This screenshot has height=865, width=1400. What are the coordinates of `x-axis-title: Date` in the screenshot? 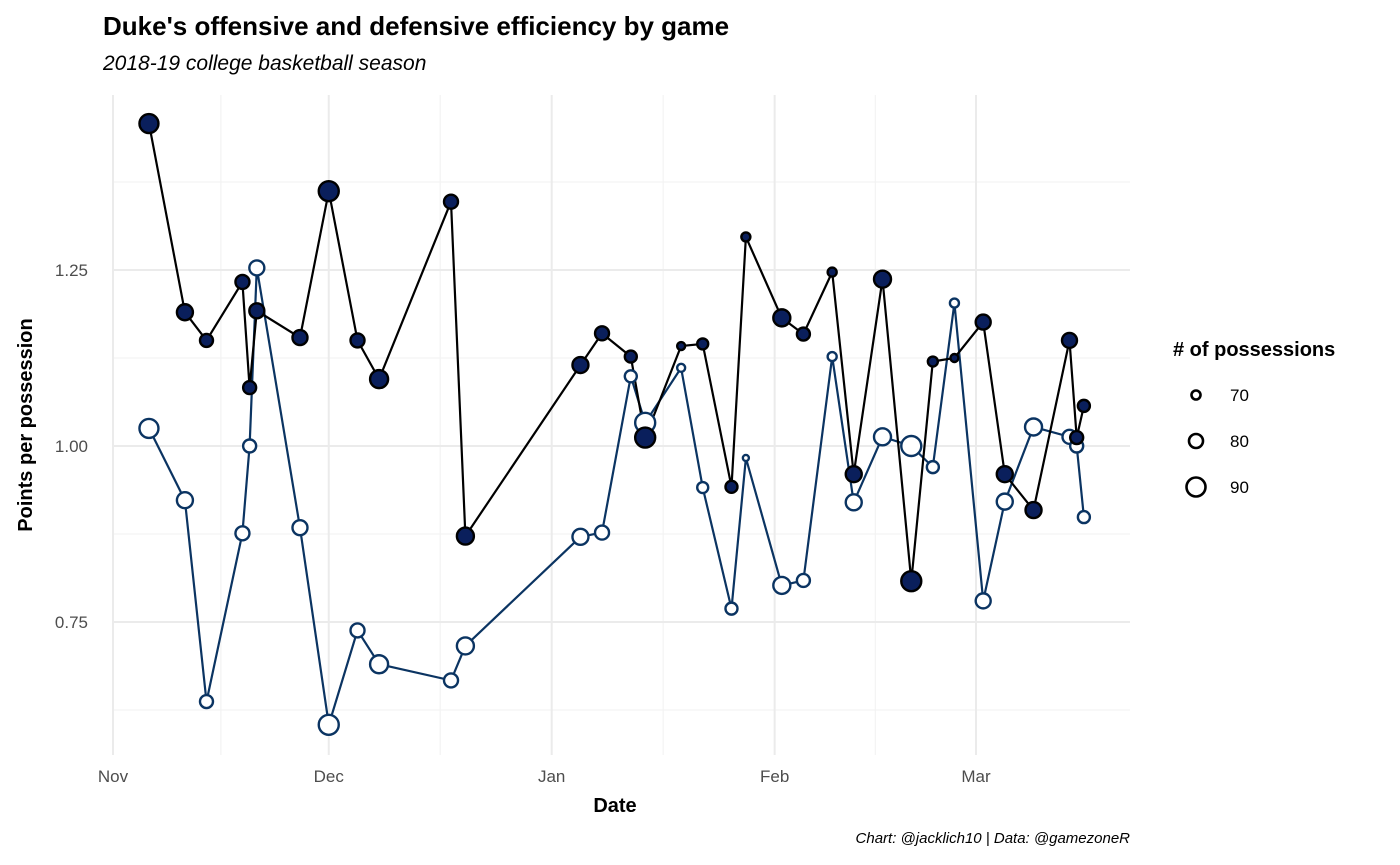 It's located at (614, 806).